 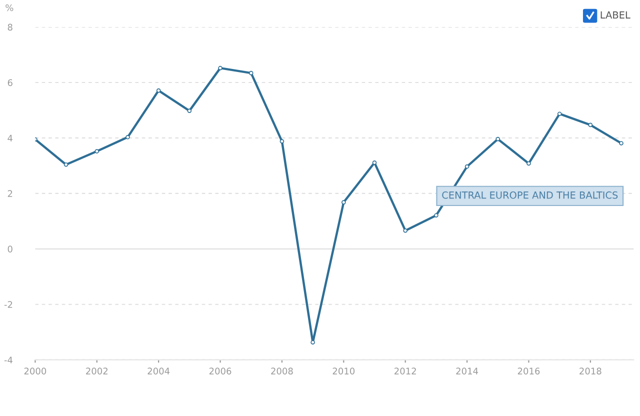 I want to click on y-tick-label: 2, so click(x=10, y=193).